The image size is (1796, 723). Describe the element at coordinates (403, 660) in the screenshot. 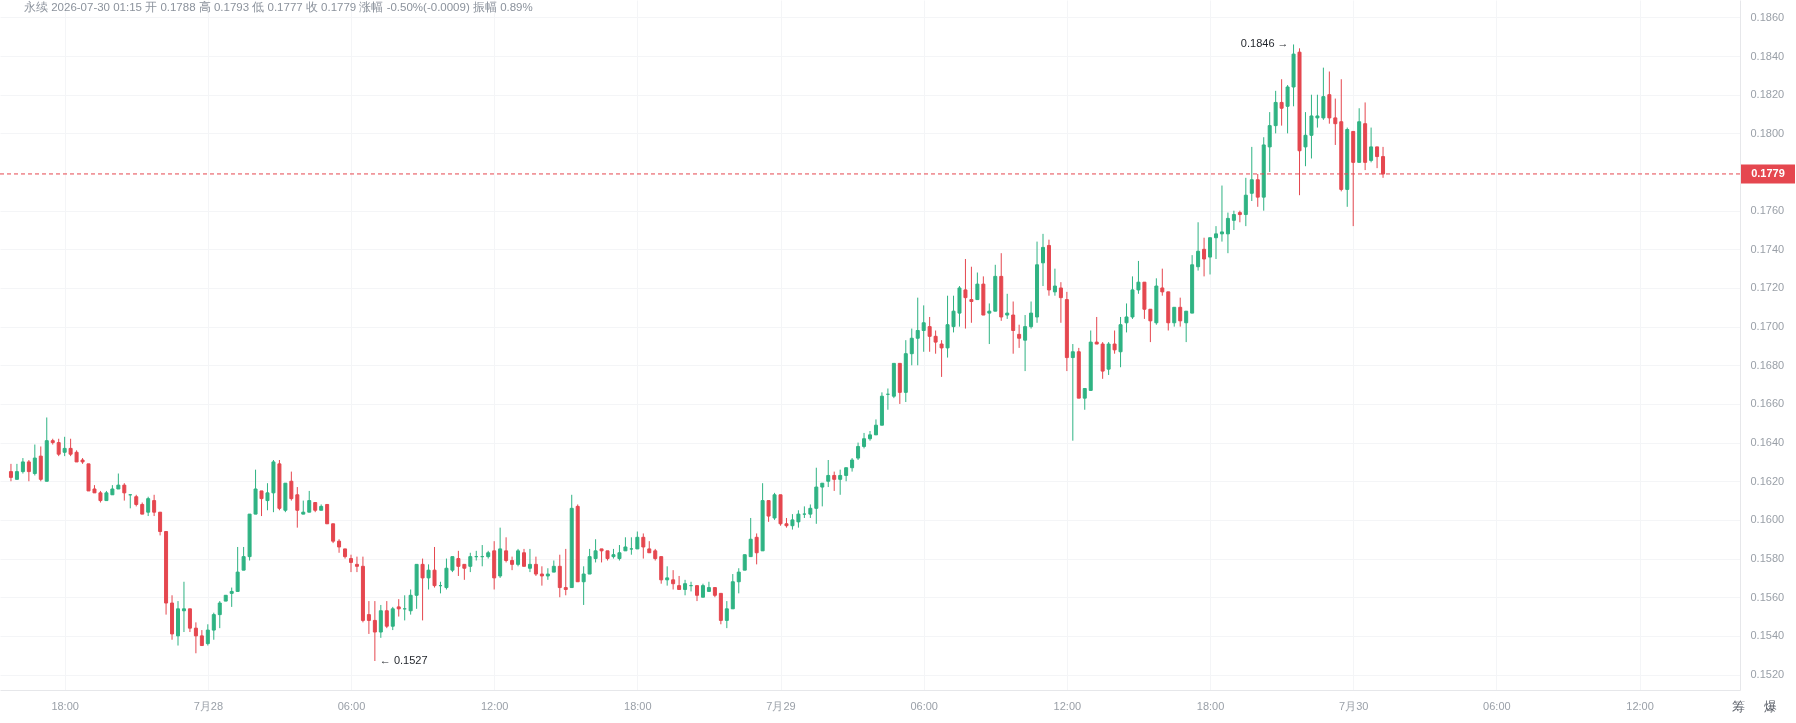

I see `annotation: ← 0.1527` at that location.